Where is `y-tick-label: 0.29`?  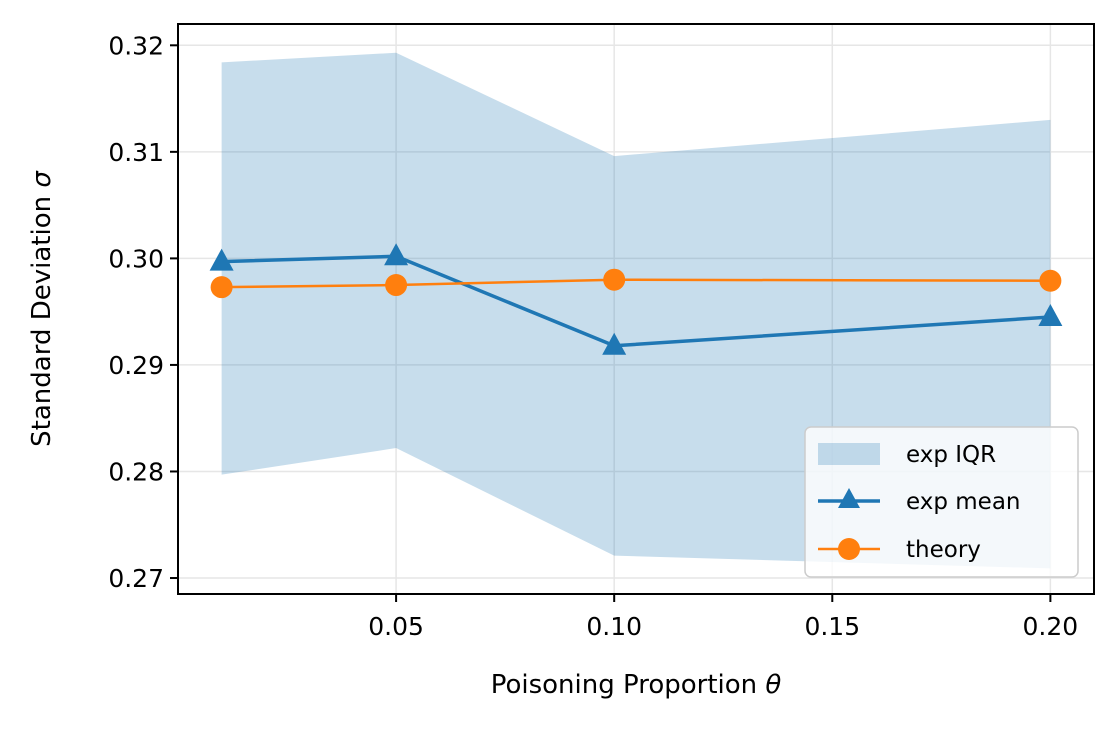 y-tick-label: 0.29 is located at coordinates (136, 365).